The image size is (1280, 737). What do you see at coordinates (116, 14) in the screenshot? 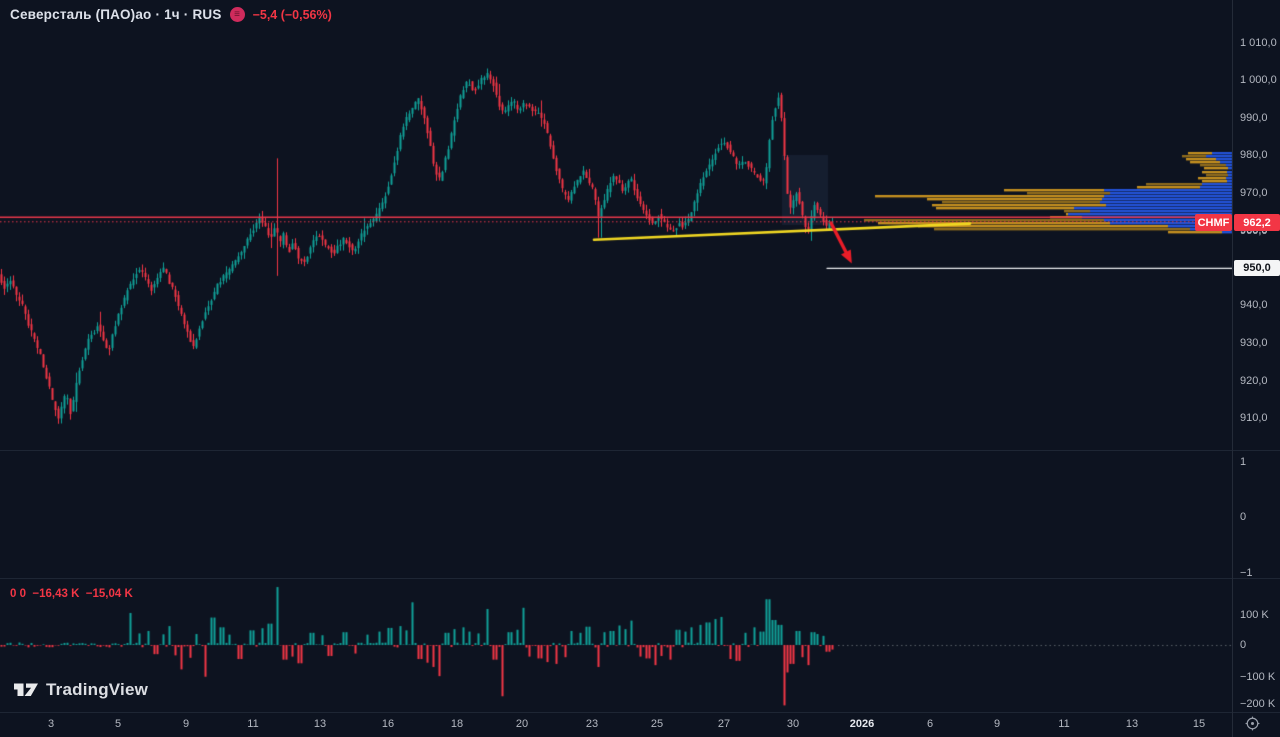
I see `symbol-title: Северсталь (ПАО)ао · 1ч · RUS` at bounding box center [116, 14].